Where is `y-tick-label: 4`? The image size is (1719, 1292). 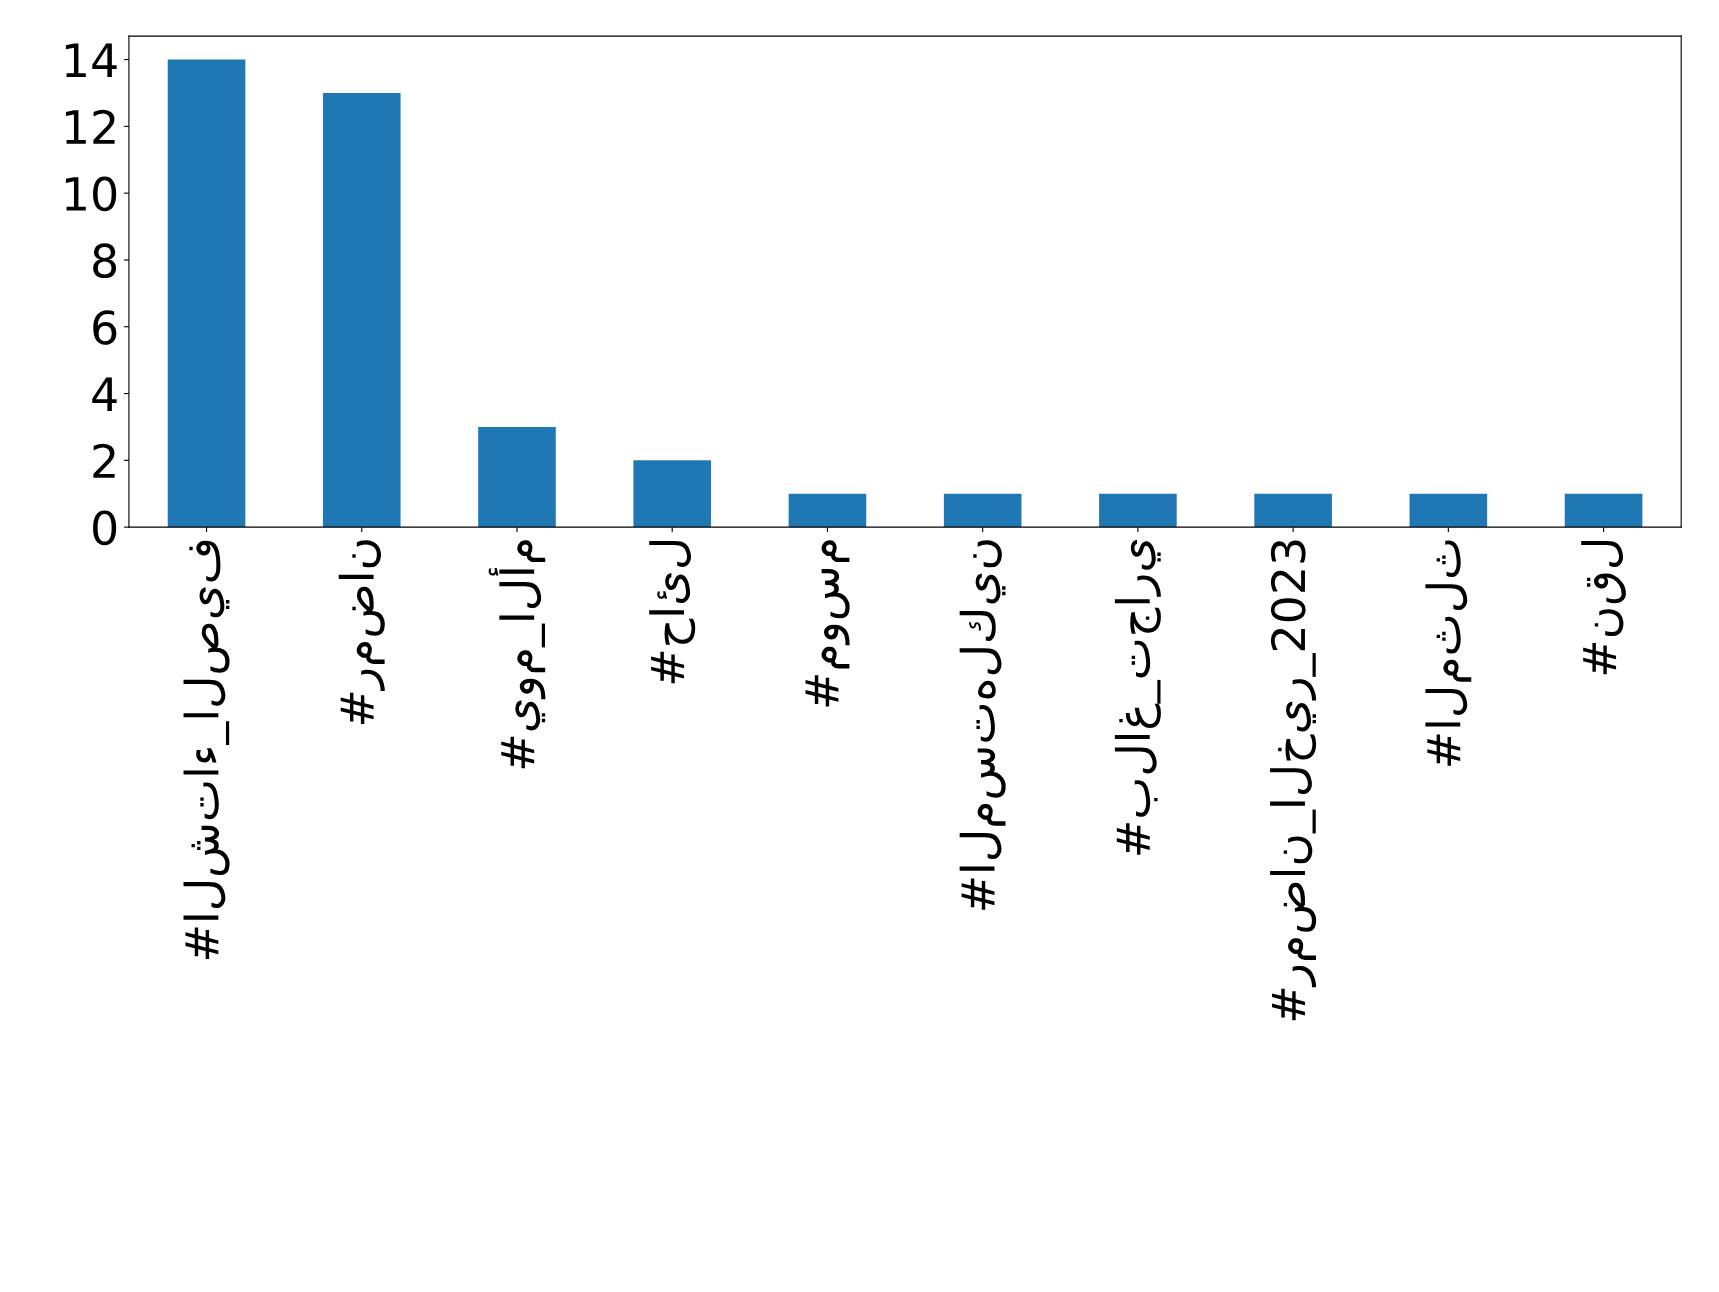 y-tick-label: 4 is located at coordinates (104, 394).